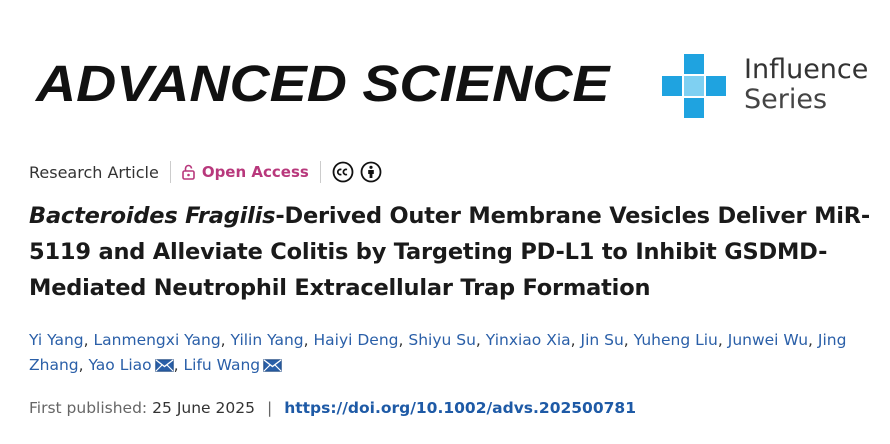 This screenshot has width=890, height=444. Describe the element at coordinates (438, 352) in the screenshot. I see `author-link: Jing Zhang` at that location.